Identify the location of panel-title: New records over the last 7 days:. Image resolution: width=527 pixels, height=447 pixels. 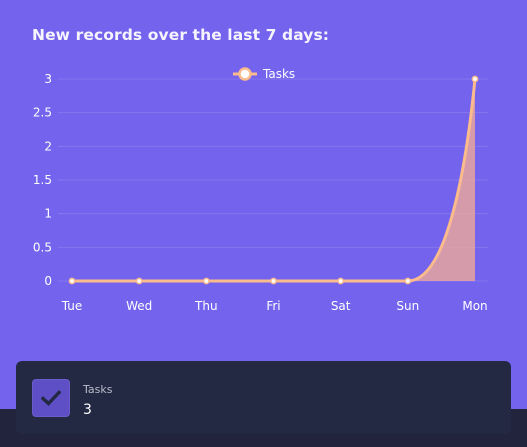
(181, 35).